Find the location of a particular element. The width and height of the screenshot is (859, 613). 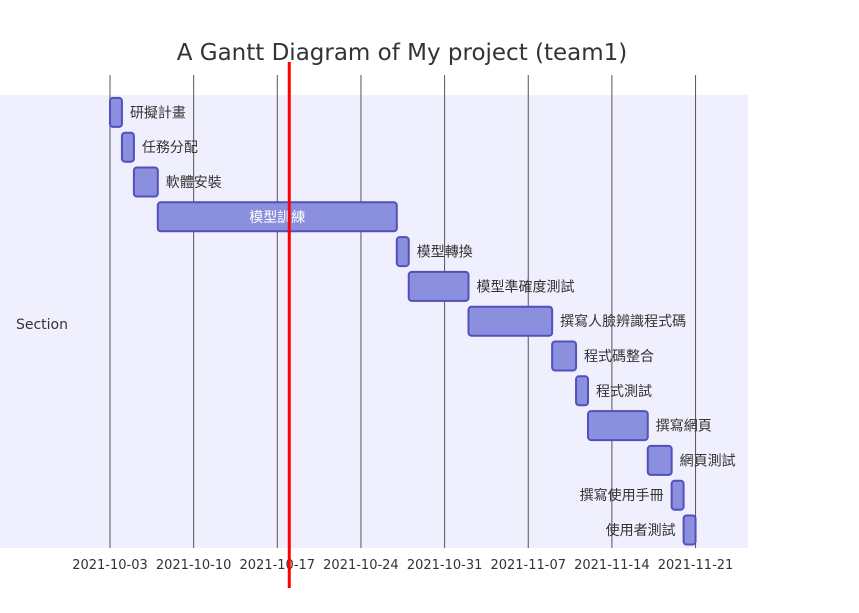

task-label: 程式測試 is located at coordinates (624, 392).